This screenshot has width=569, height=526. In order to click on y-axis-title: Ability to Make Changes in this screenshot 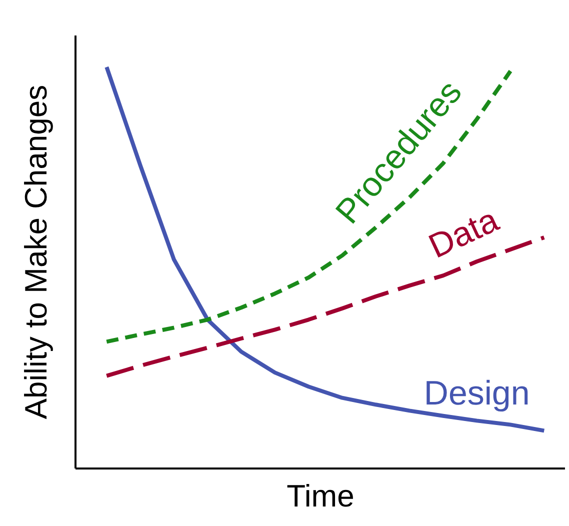, I will do `click(36, 252)`.